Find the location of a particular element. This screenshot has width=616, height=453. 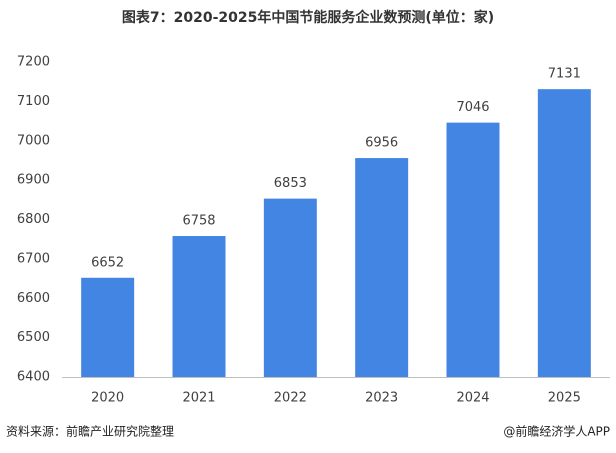

y-tick-label: 7100 is located at coordinates (33, 101).